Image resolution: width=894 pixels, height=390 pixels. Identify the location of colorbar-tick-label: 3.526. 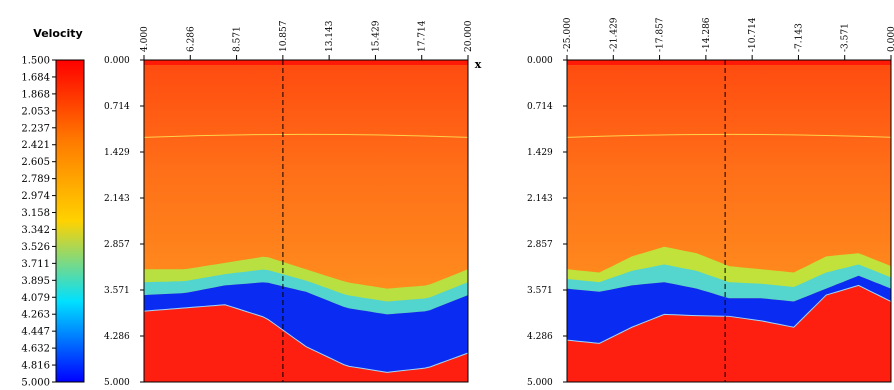
(35, 247).